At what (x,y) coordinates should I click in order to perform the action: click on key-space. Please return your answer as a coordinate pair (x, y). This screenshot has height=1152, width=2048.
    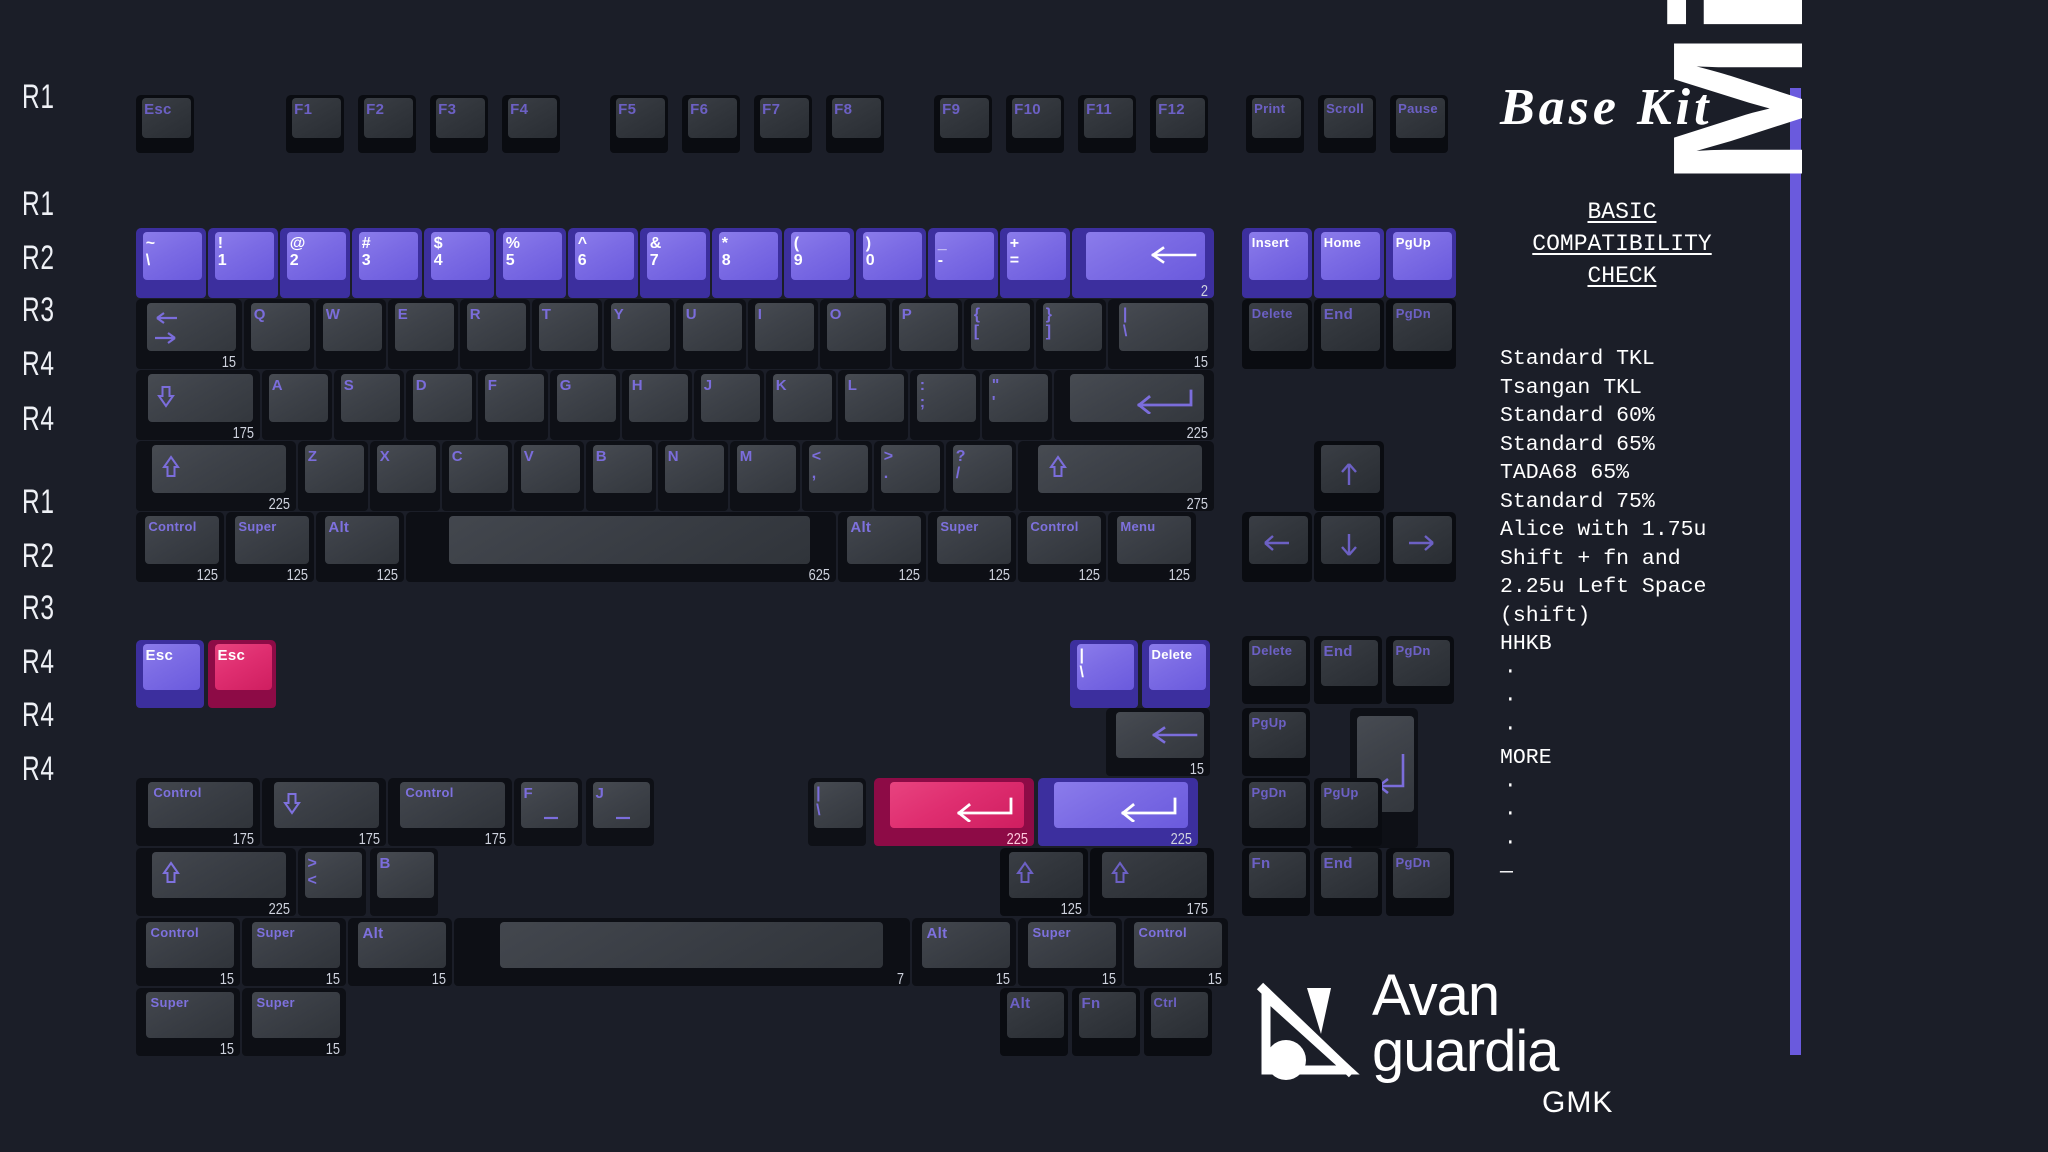
    Looking at the image, I should click on (621, 547).